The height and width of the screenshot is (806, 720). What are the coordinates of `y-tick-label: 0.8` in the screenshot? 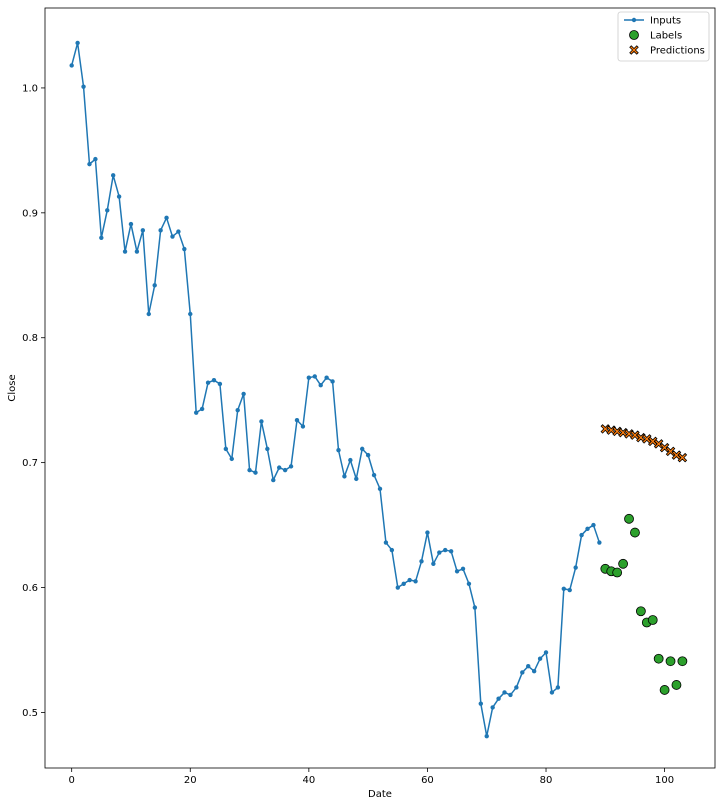 It's located at (30, 338).